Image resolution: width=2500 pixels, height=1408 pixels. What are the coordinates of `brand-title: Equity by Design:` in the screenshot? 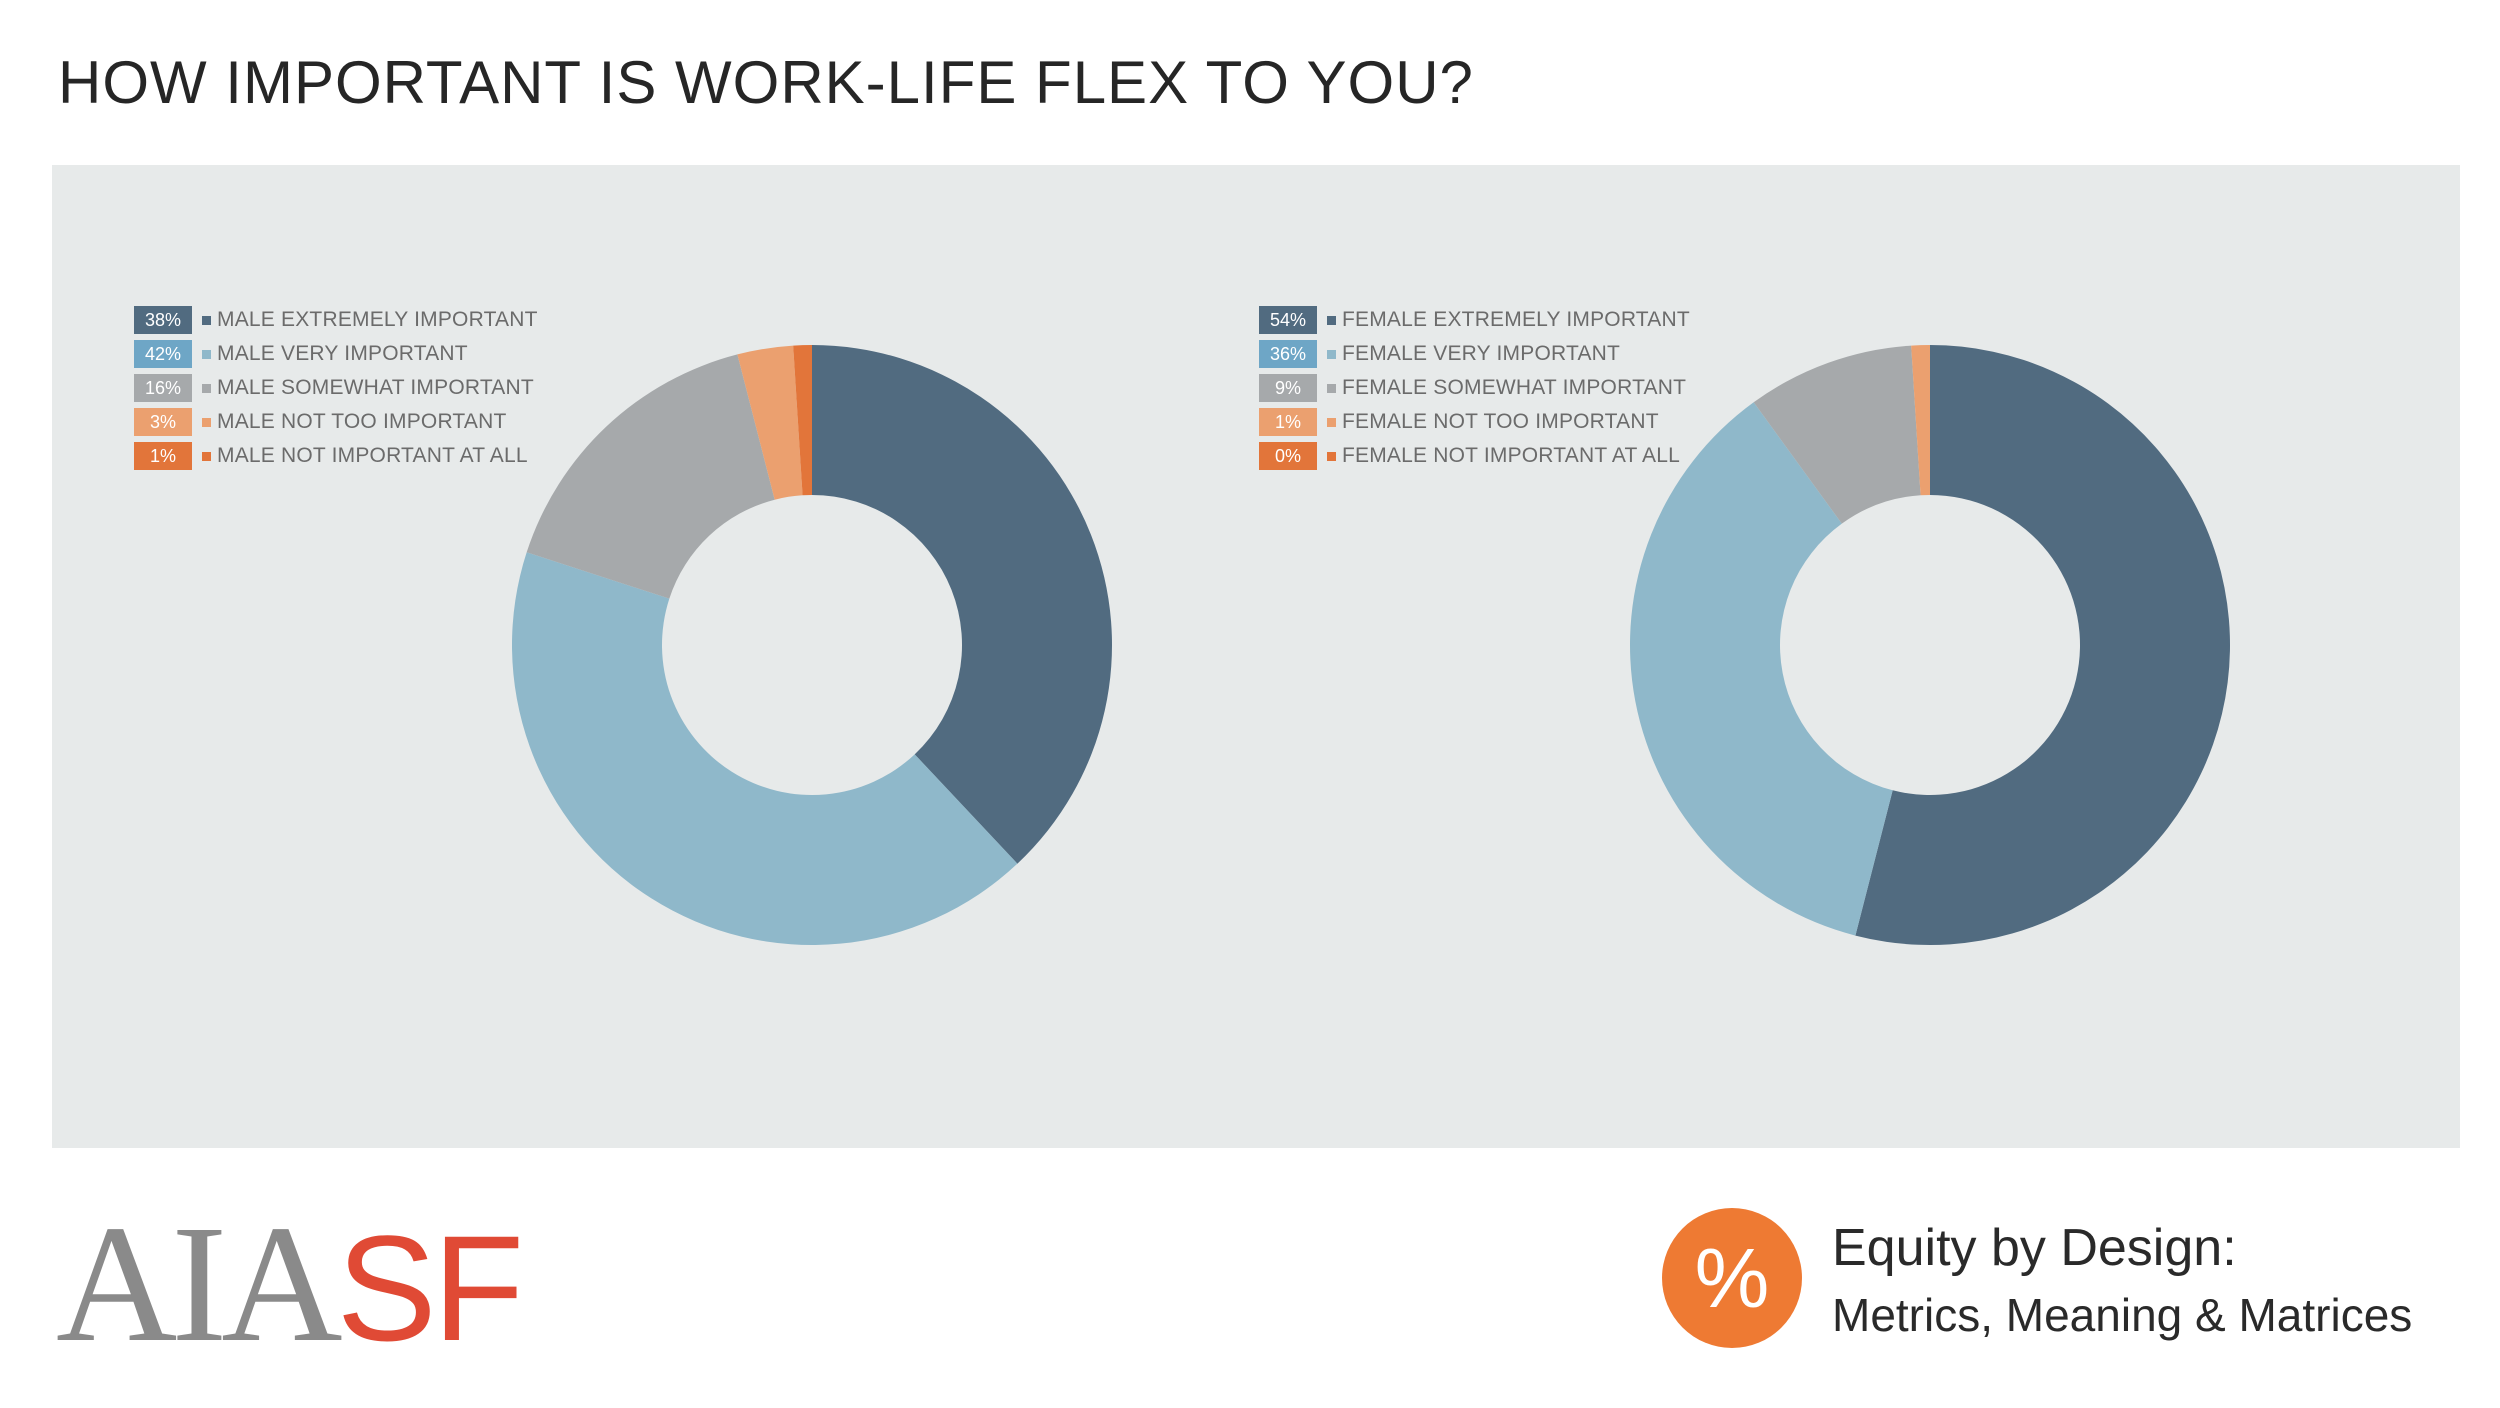 It's located at (2034, 1248).